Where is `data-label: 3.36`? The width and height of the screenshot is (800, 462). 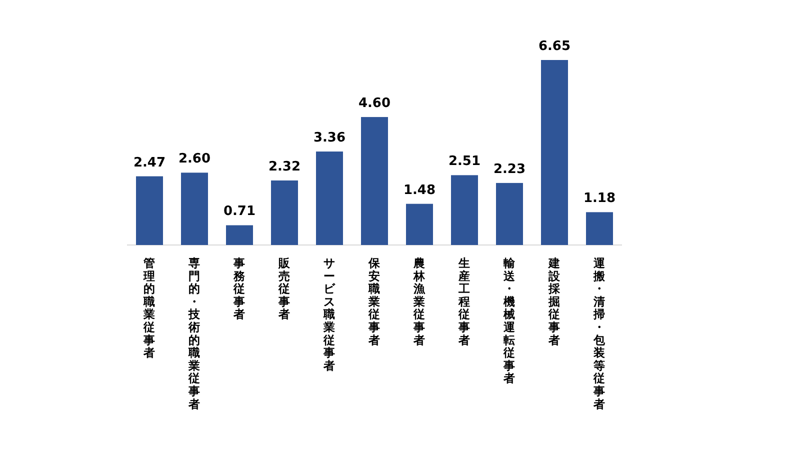 data-label: 3.36 is located at coordinates (329, 138).